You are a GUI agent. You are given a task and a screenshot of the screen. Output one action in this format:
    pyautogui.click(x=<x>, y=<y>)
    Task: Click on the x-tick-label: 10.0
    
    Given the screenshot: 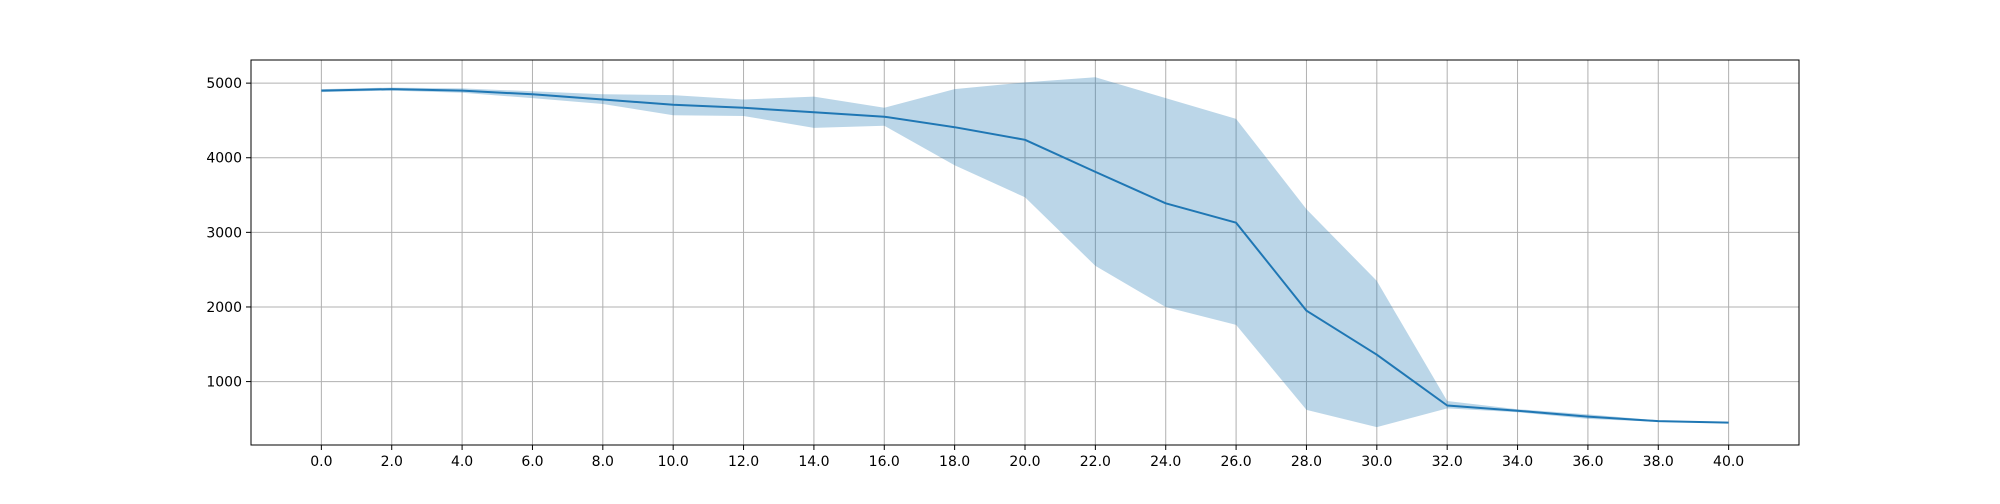 What is the action you would take?
    pyautogui.click(x=673, y=462)
    